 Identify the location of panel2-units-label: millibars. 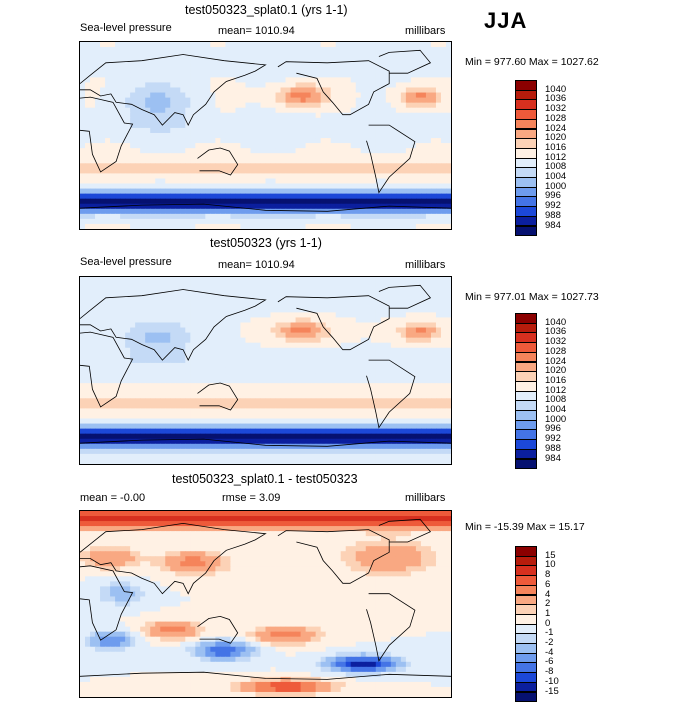
(425, 265).